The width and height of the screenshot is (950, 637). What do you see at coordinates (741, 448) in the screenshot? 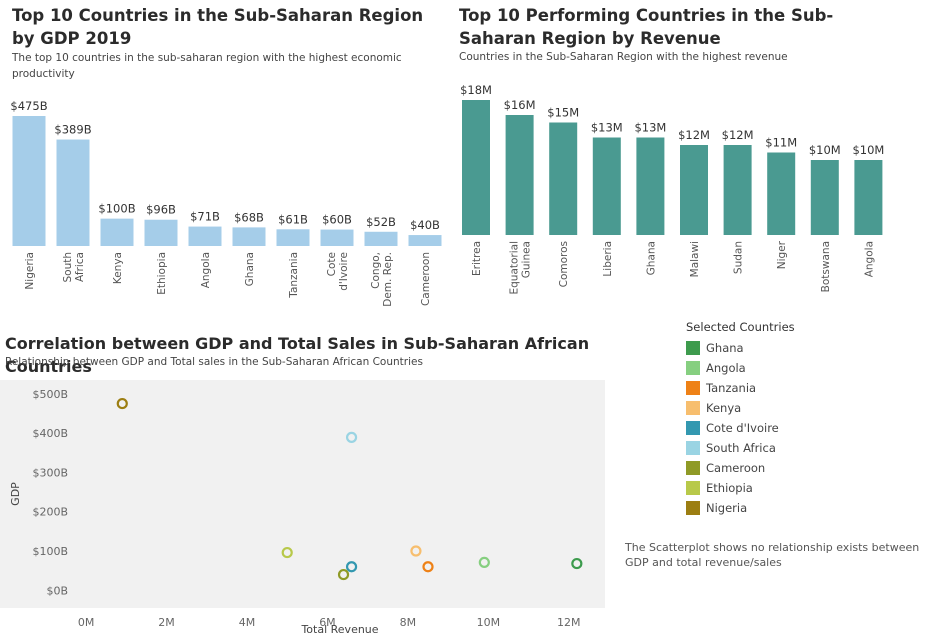
I see `legend-label: South Africa` at bounding box center [741, 448].